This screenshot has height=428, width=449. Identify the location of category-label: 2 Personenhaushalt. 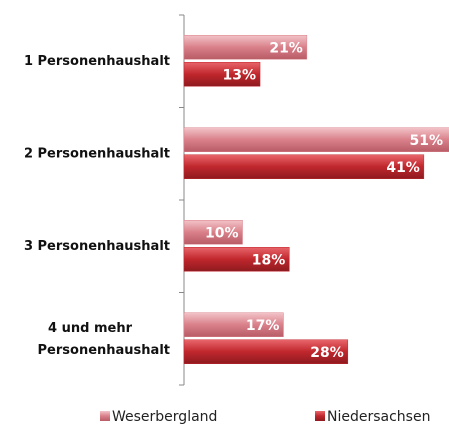
(97, 153).